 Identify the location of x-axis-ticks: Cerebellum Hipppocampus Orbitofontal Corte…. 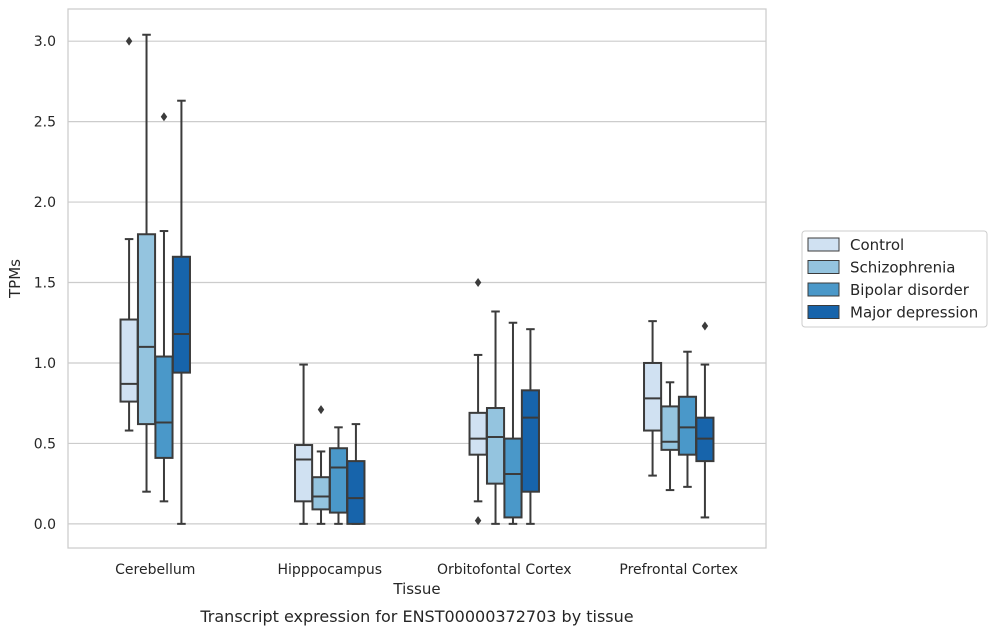
(426, 570).